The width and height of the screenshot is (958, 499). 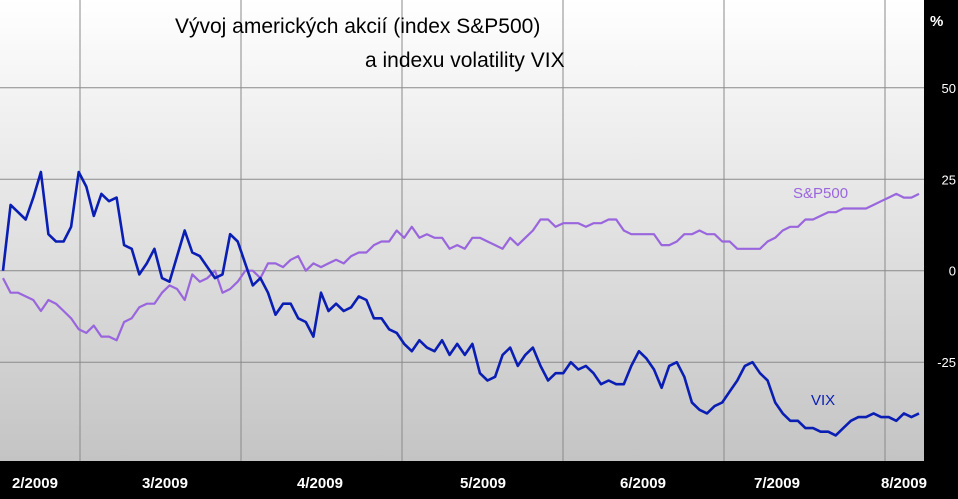 I want to click on y-tick-label: 0, so click(x=952, y=271).